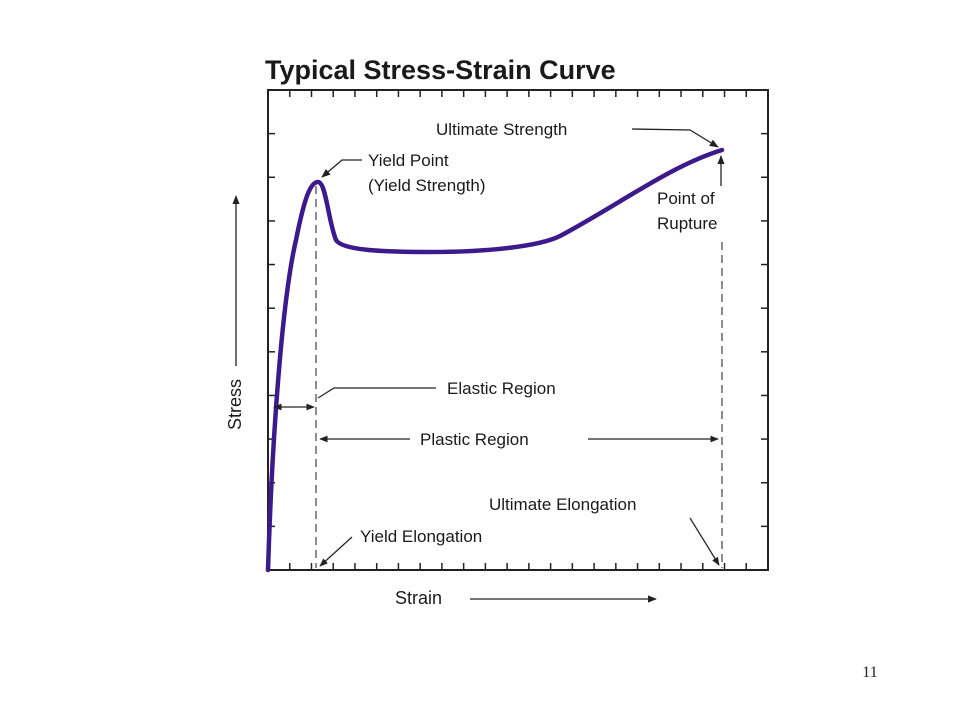  Describe the element at coordinates (376, 393) in the screenshot. I see `elastic-region-leader` at that location.